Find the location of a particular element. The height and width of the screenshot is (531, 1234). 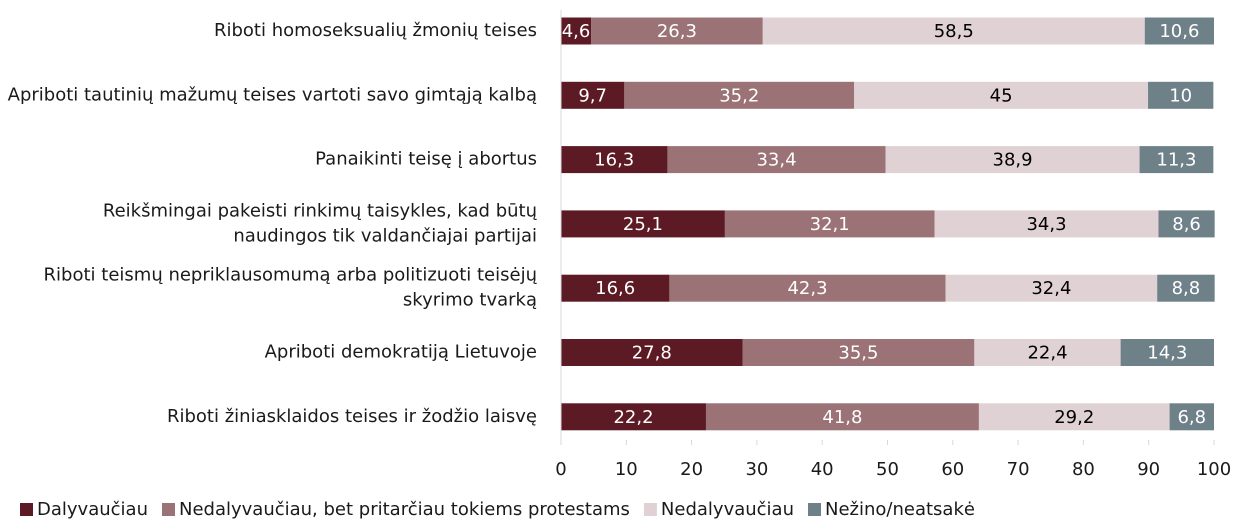

x-tick-label: 70 is located at coordinates (1018, 469).